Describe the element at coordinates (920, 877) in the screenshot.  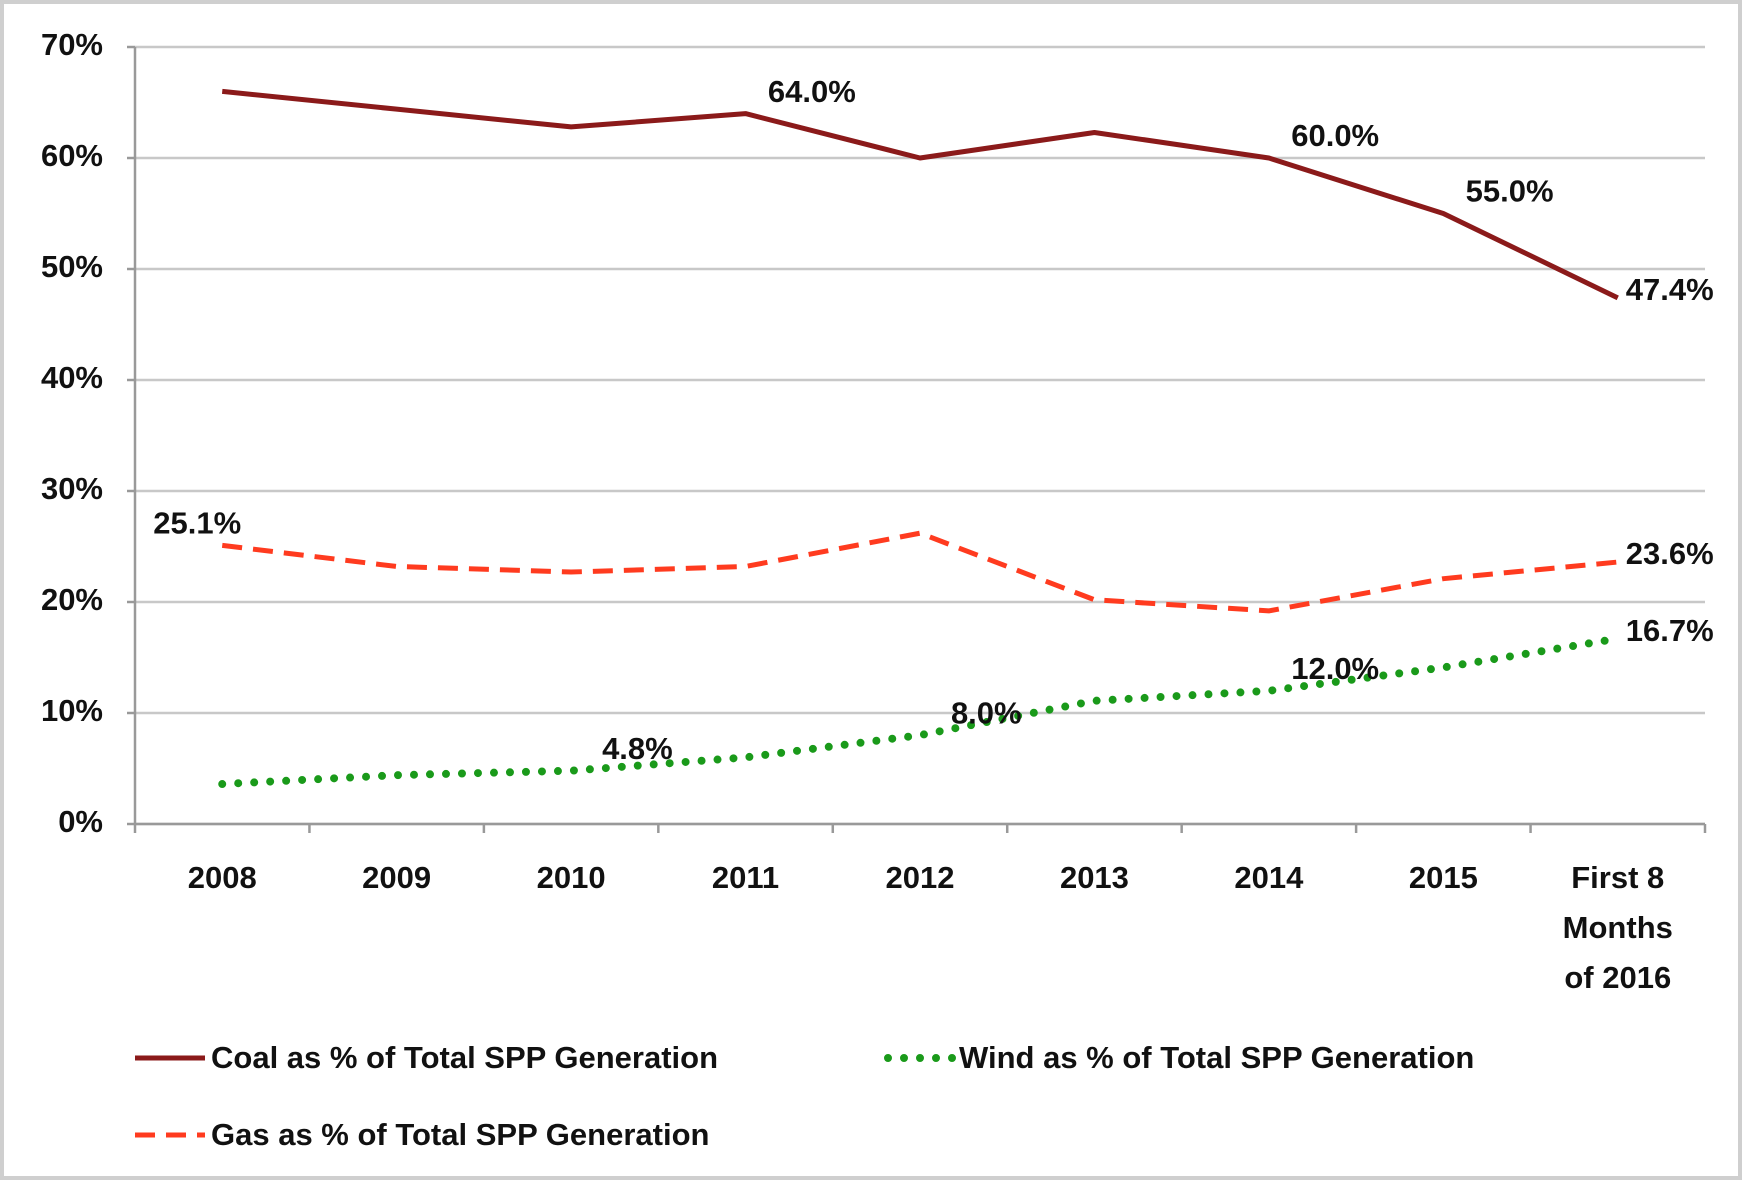
I see `x-tick-label: 2012` at that location.